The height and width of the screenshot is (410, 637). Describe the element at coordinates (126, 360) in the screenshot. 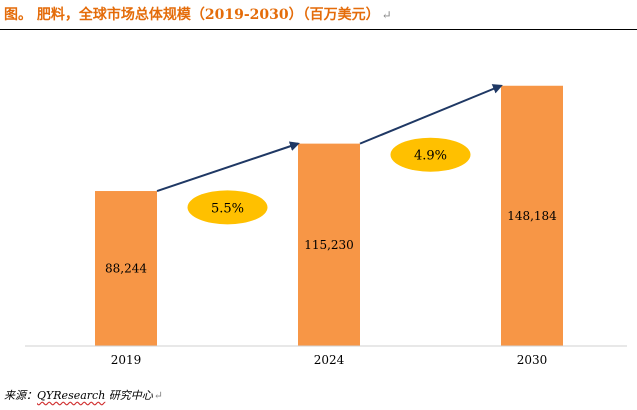

I see `x-tick-label: 2019` at that location.